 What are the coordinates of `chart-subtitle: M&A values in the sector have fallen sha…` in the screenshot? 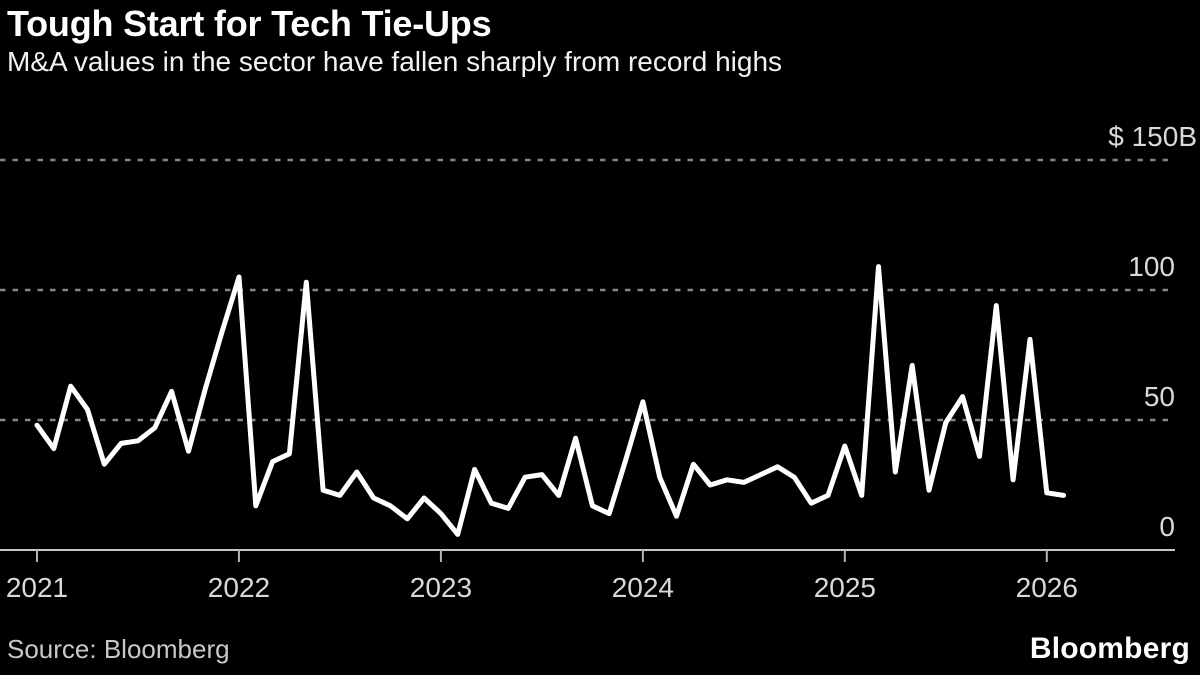 It's located at (395, 61).